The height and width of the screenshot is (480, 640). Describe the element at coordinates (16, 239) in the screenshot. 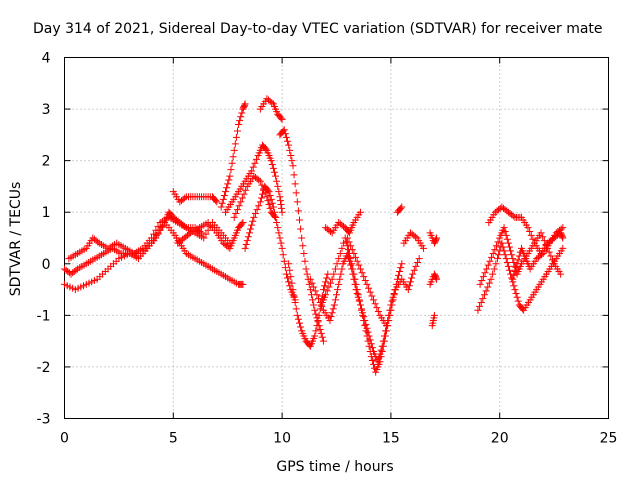

I see `y-axis-label: SDTVAR / TECUs` at that location.